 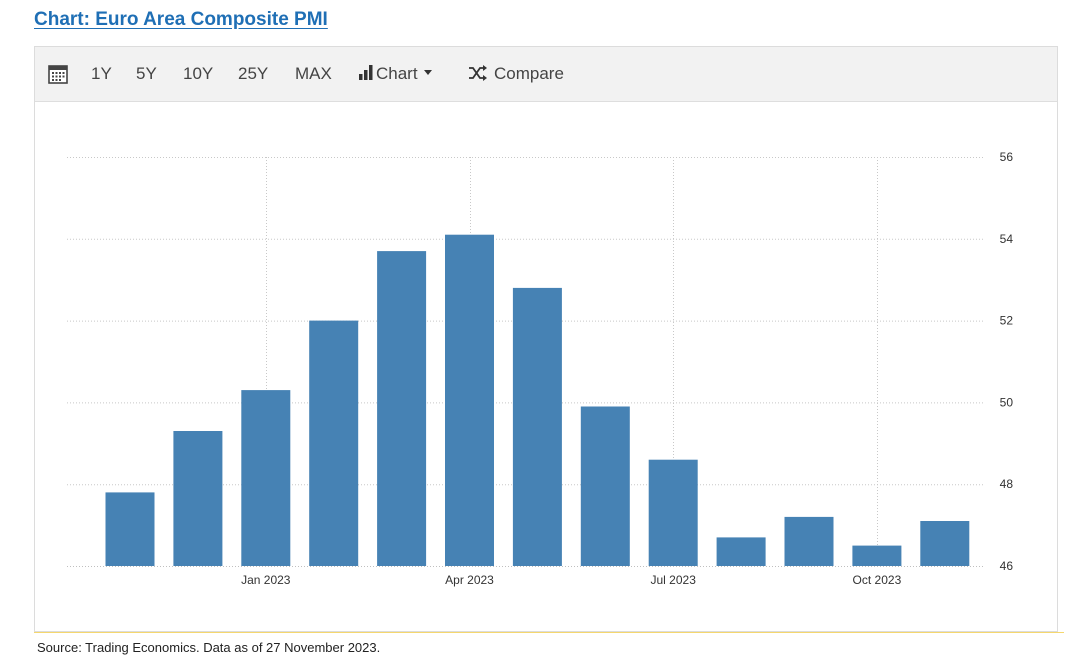 What do you see at coordinates (1007, 484) in the screenshot?
I see `y-tick-label-48: 48` at bounding box center [1007, 484].